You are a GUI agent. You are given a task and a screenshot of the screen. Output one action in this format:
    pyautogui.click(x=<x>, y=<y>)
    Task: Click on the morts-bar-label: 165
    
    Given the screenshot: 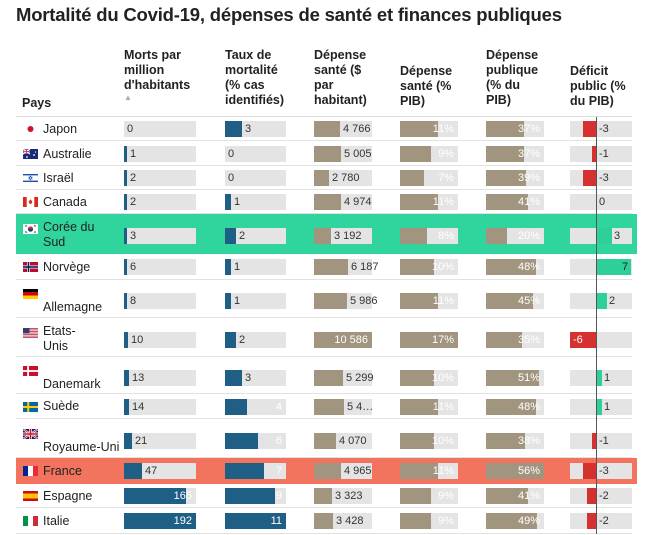 What is the action you would take?
    pyautogui.click(x=182, y=496)
    